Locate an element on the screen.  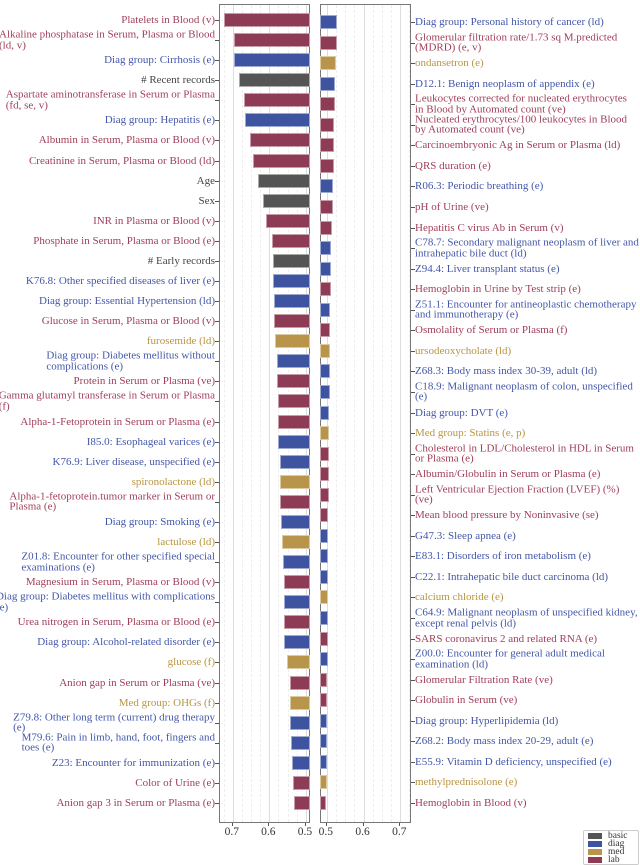
y-tick-label: I85.0: Esophageal varices (e) is located at coordinates (151, 441).